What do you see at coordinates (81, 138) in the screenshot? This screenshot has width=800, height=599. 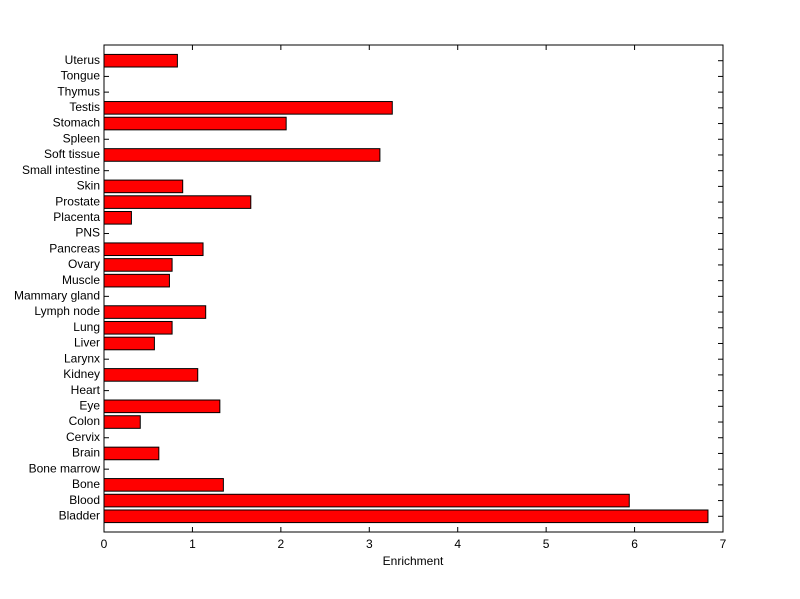 I see `y-tick-label: Spleen` at bounding box center [81, 138].